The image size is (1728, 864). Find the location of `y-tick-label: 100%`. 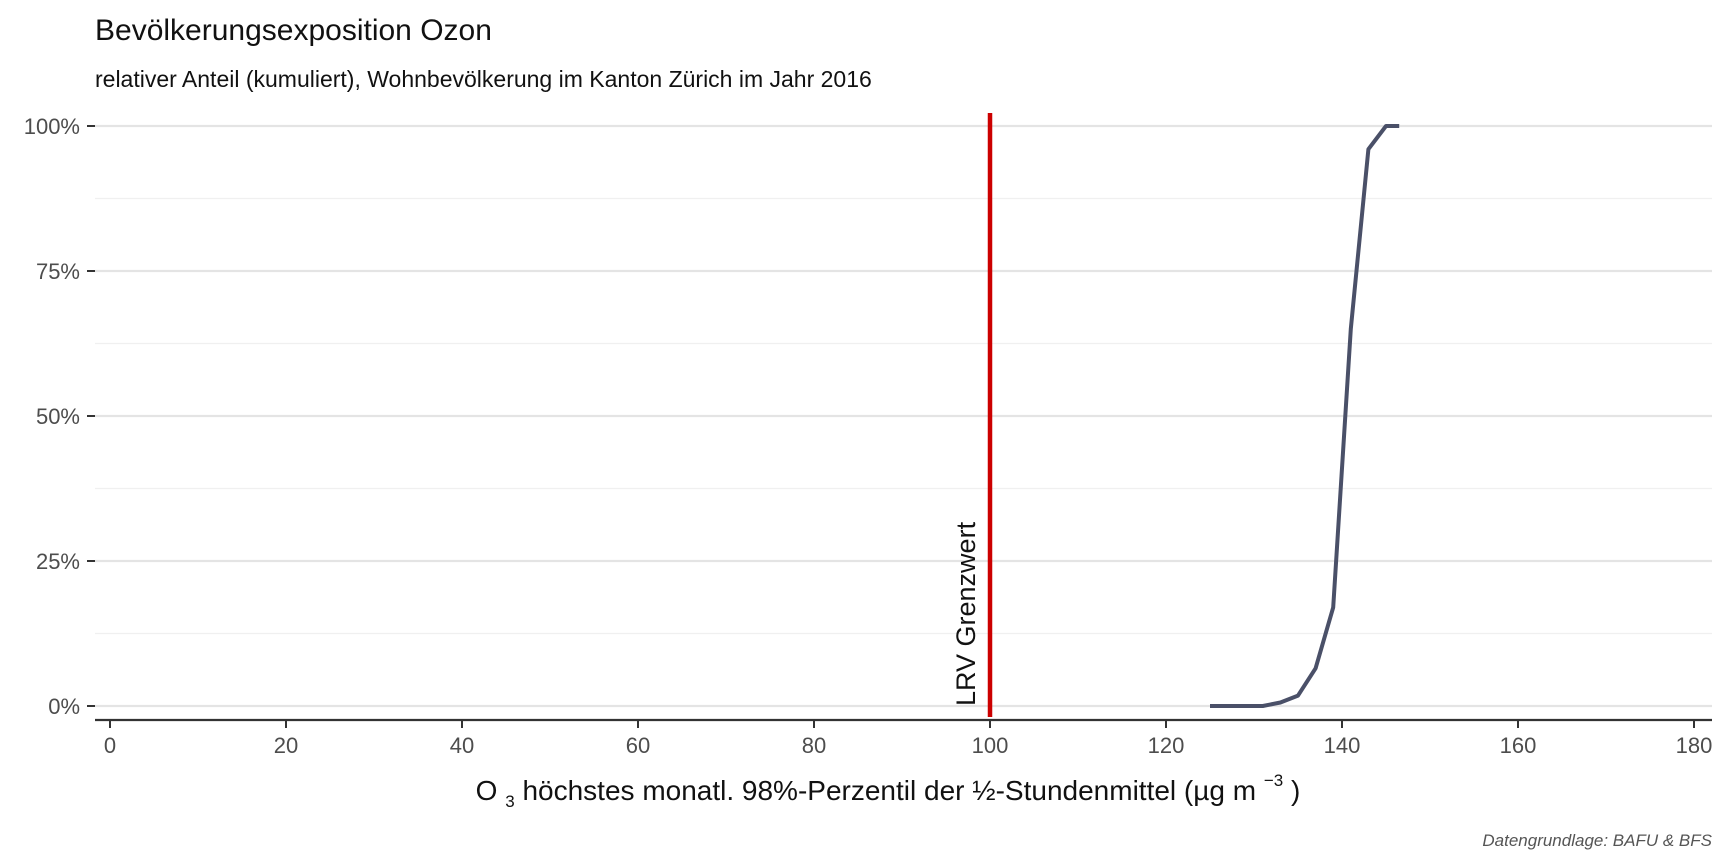

y-tick-label: 100% is located at coordinates (52, 126).